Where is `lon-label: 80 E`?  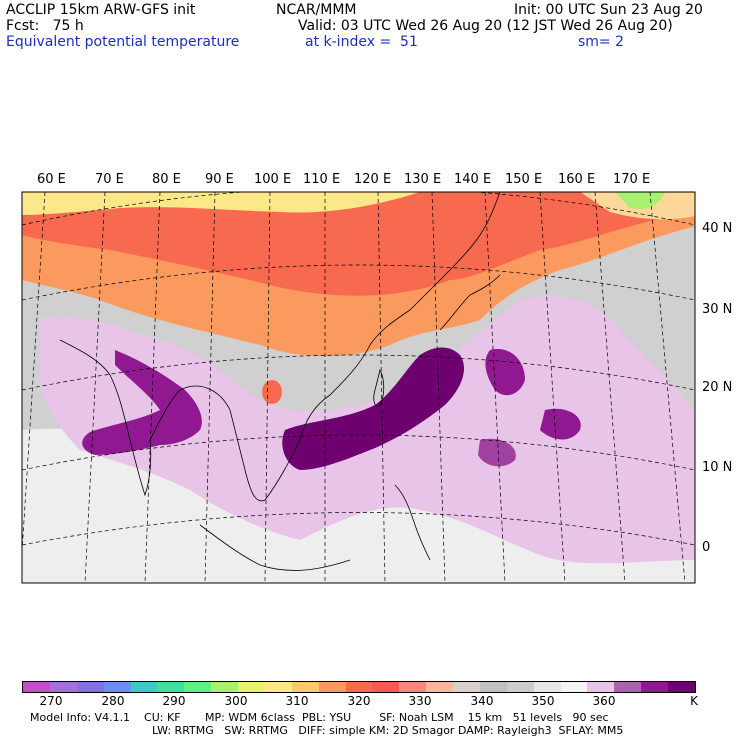 lon-label: 80 E is located at coordinates (166, 179).